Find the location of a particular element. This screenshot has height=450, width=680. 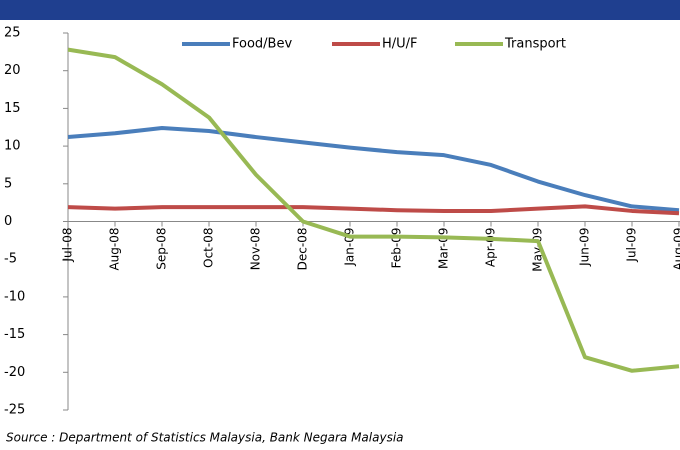

x-tick-label: Nov-08 is located at coordinates (256, 249).